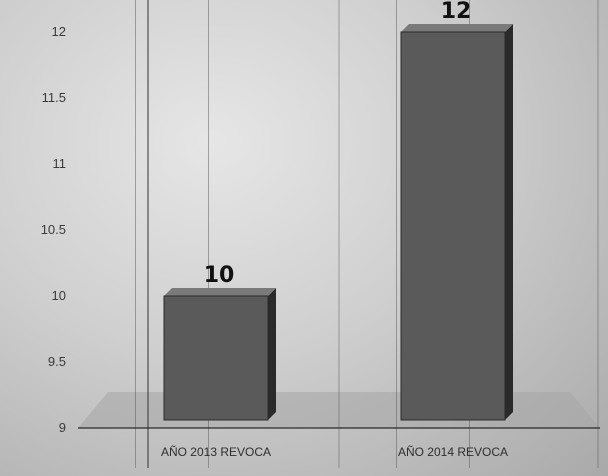 This screenshot has height=476, width=608. Describe the element at coordinates (57, 361) in the screenshot. I see `y-tick-label: 9.5` at that location.